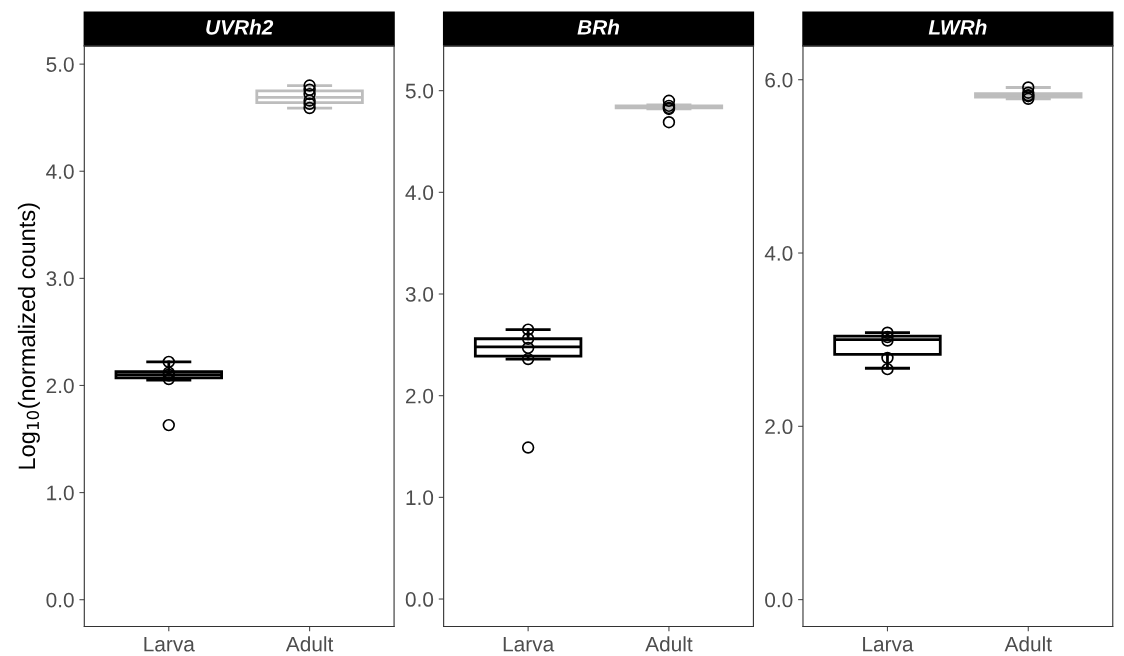 The image size is (1124, 656). Describe the element at coordinates (957, 27) in the screenshot. I see `chart-title: LWRh` at that location.